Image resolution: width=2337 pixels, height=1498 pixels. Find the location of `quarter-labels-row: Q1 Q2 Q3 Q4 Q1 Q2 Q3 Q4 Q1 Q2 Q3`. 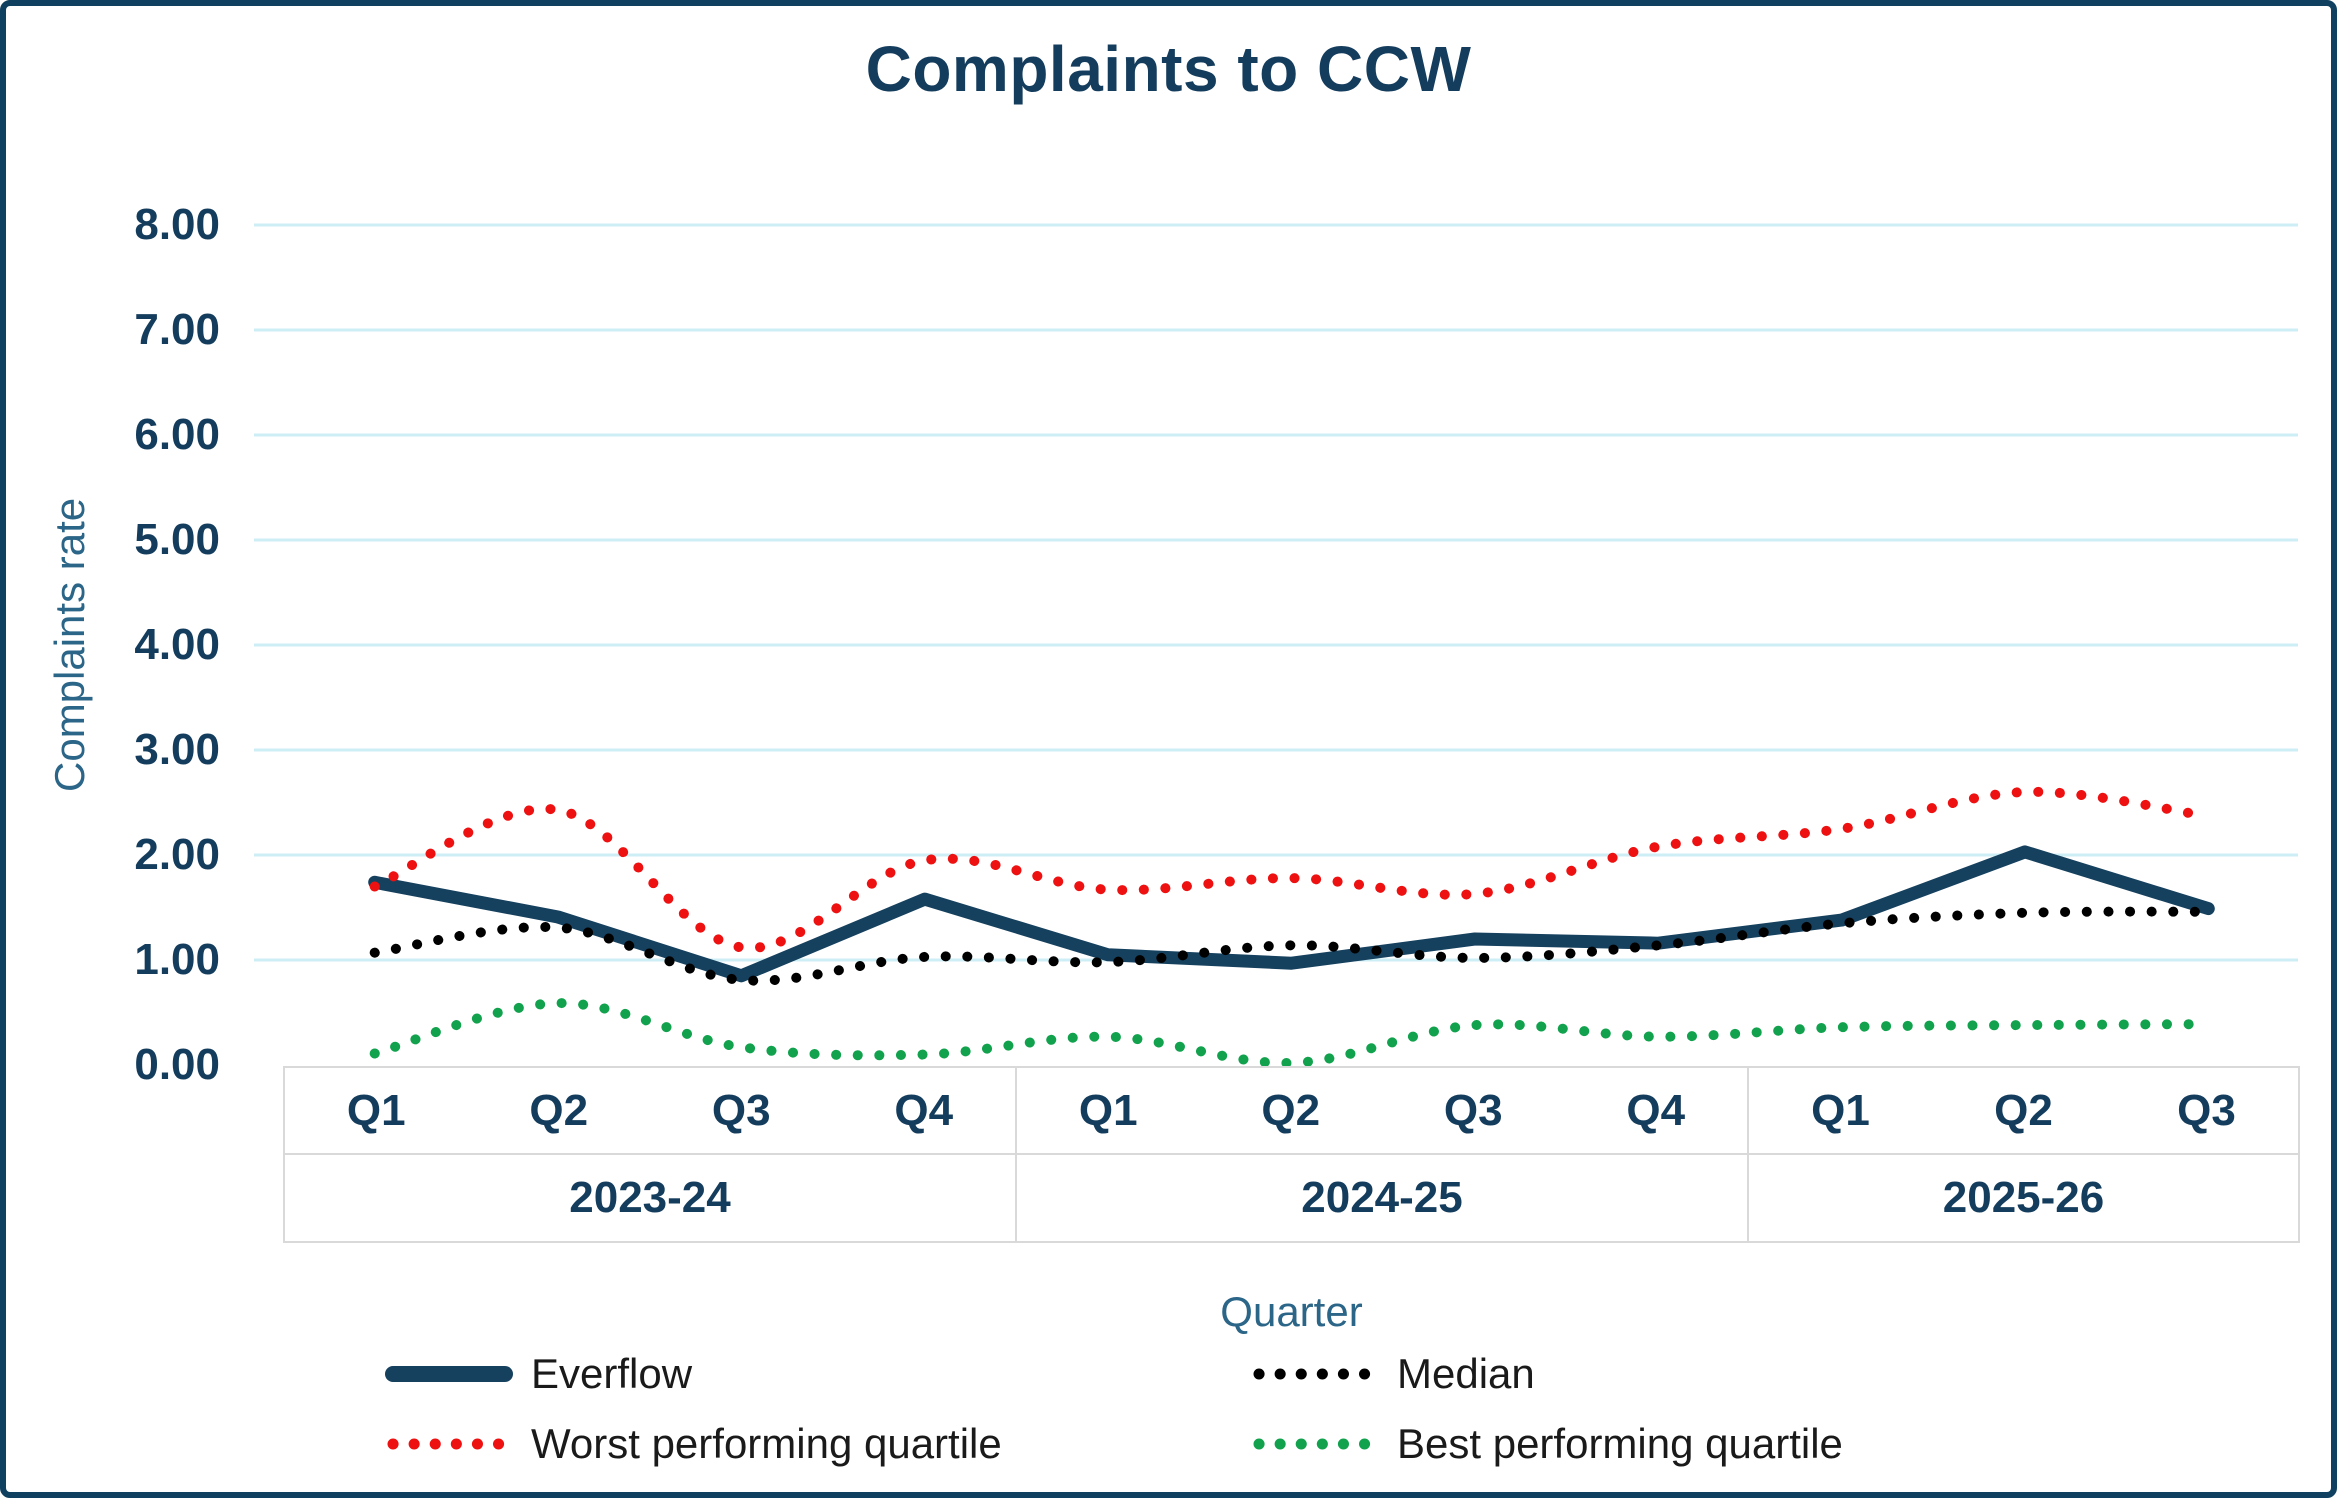

quarter-labels-row: Q1 Q2 Q3 Q4 Q1 Q2 Q3 Q4 Q1 Q2 Q3 is located at coordinates (1291, 1110).